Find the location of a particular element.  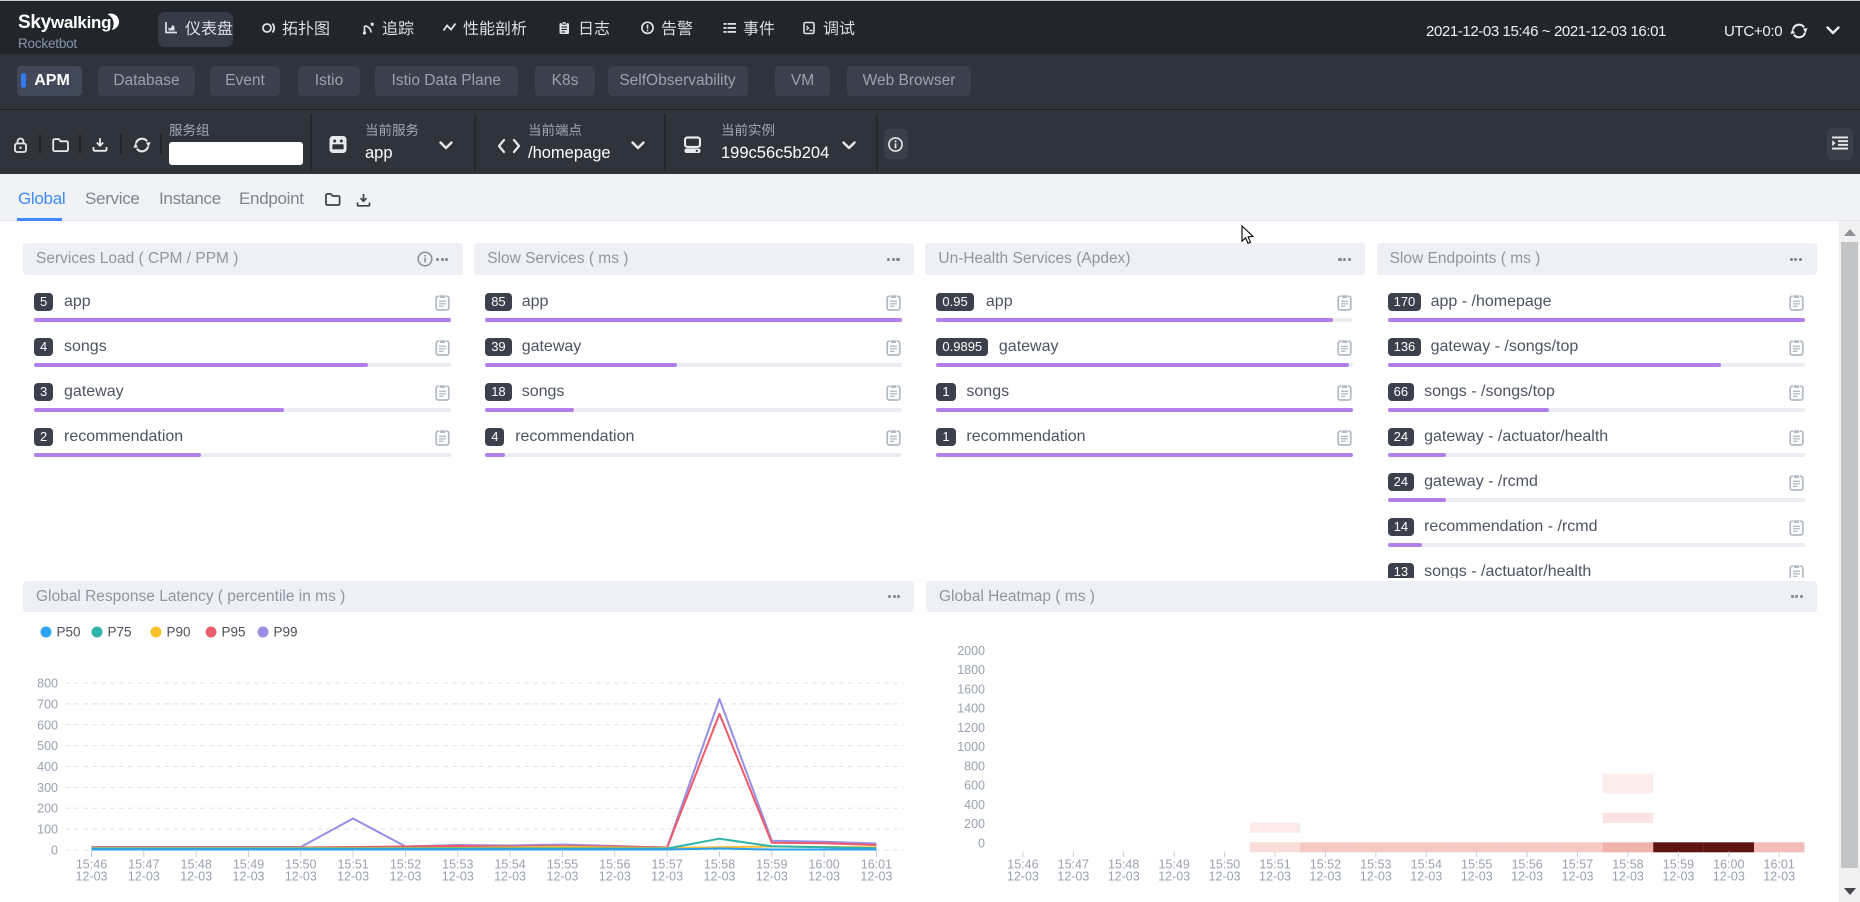

svg-text: 1600 is located at coordinates (971, 689).